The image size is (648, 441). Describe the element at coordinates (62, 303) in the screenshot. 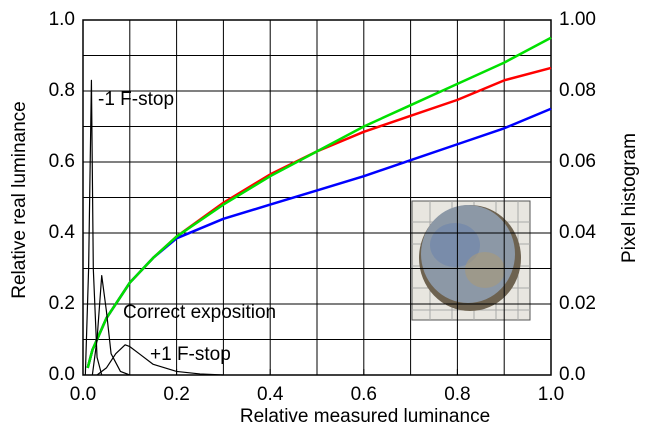

I see `y-tick-label: 0.2` at that location.